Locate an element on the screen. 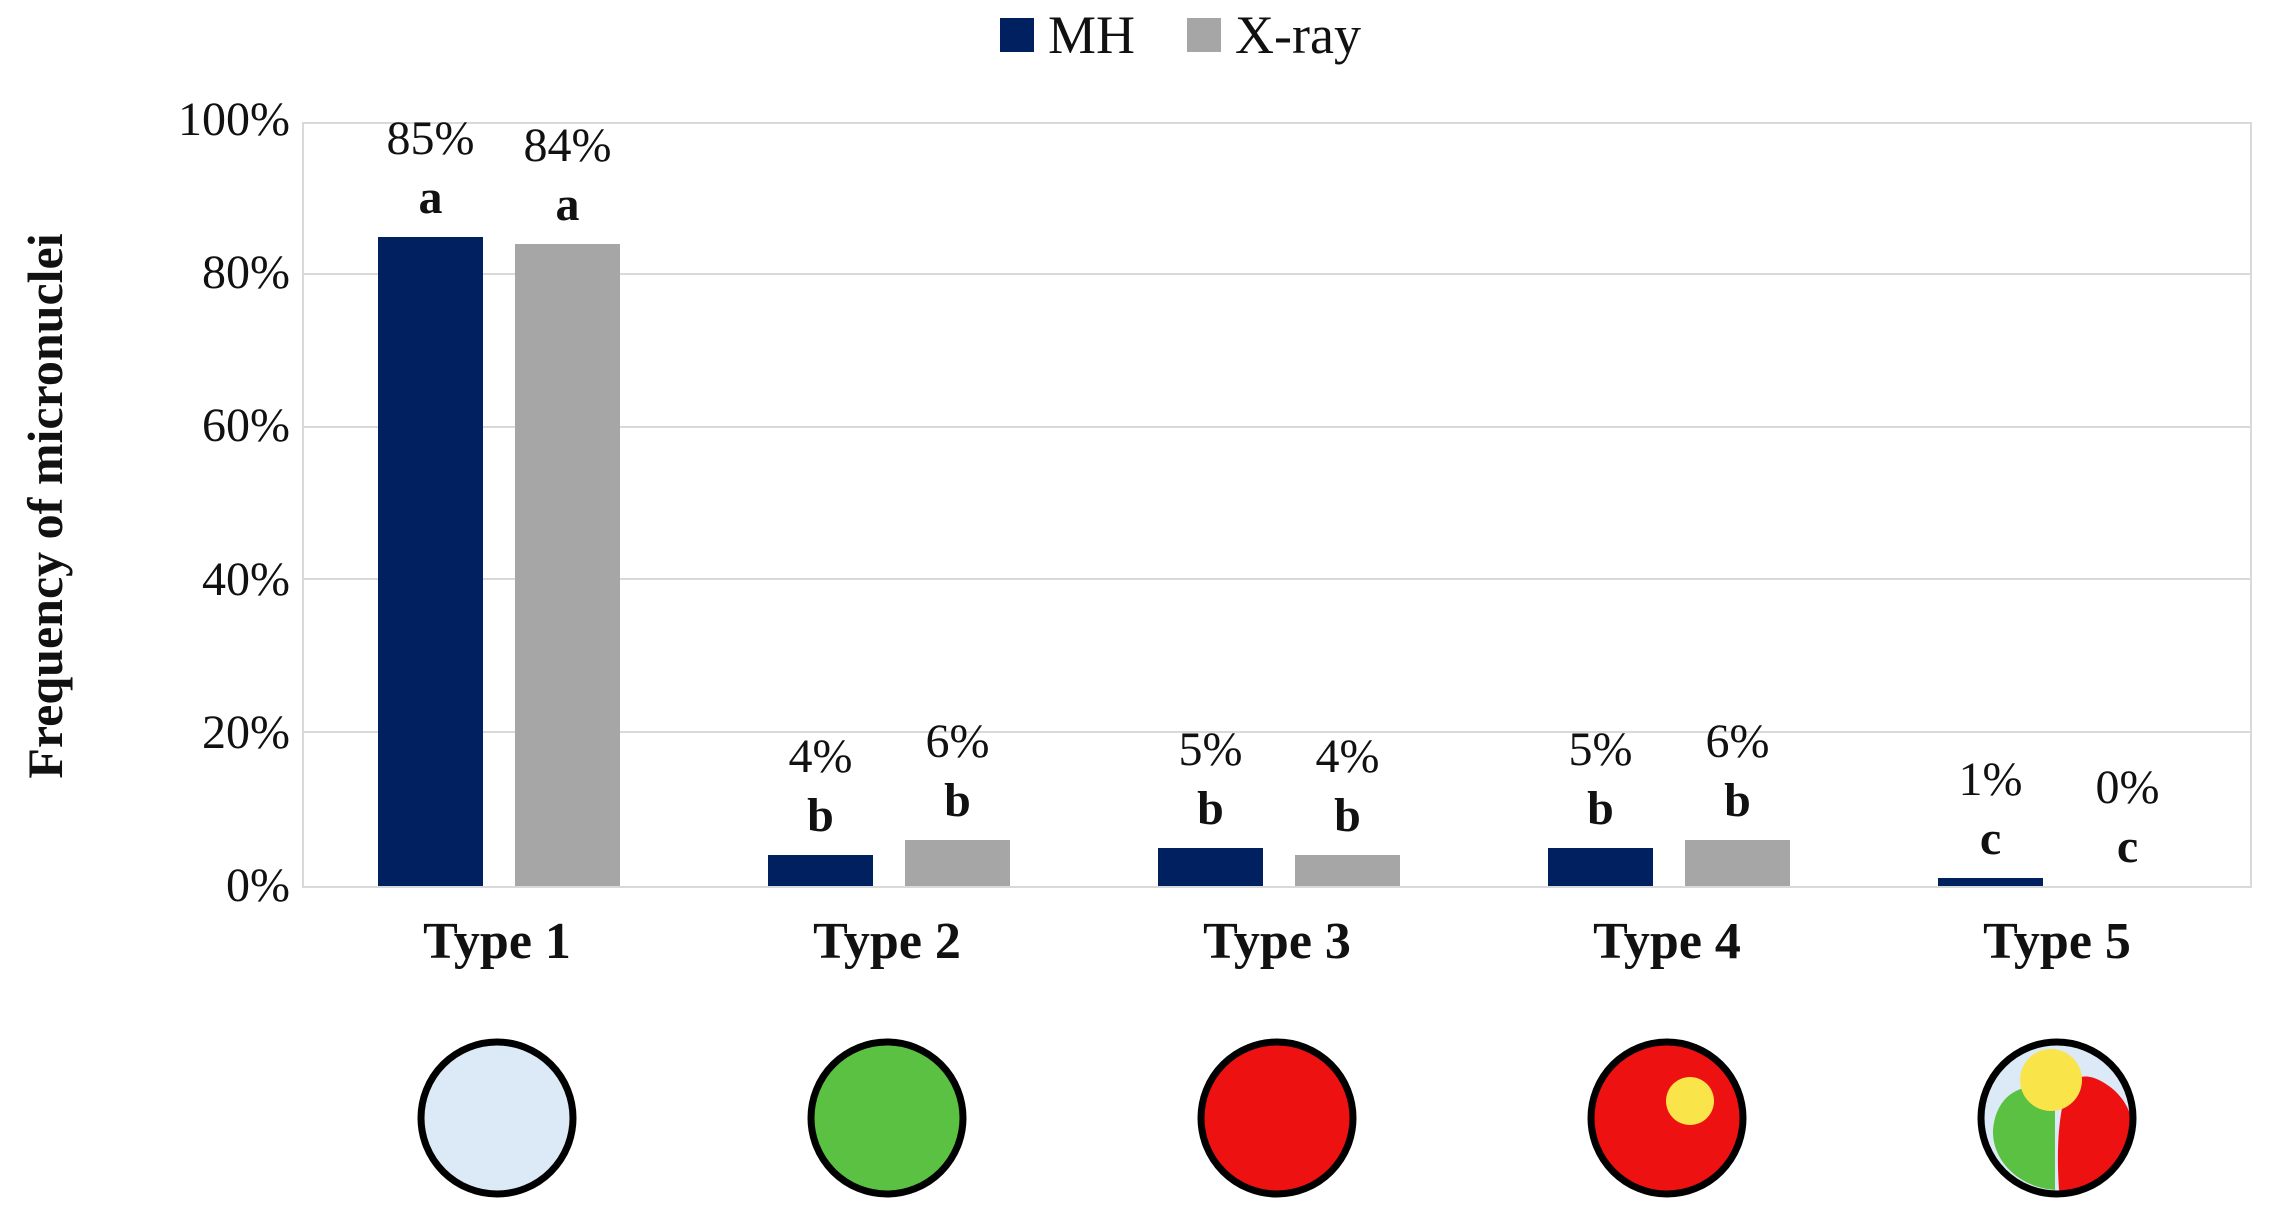 Image resolution: width=2274 pixels, height=1215 pixels. legend: MH X-ray is located at coordinates (1180, 35).